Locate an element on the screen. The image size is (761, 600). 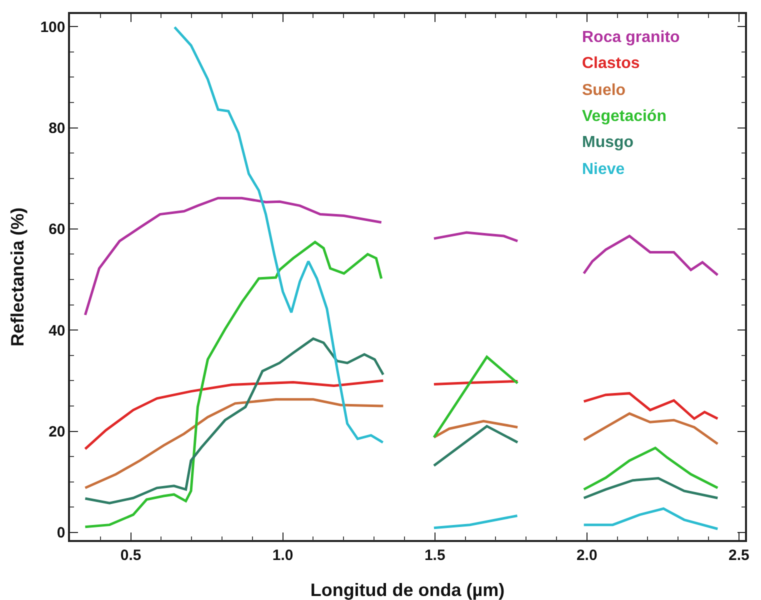
y-tick-label: 80 is located at coordinates (57, 129).